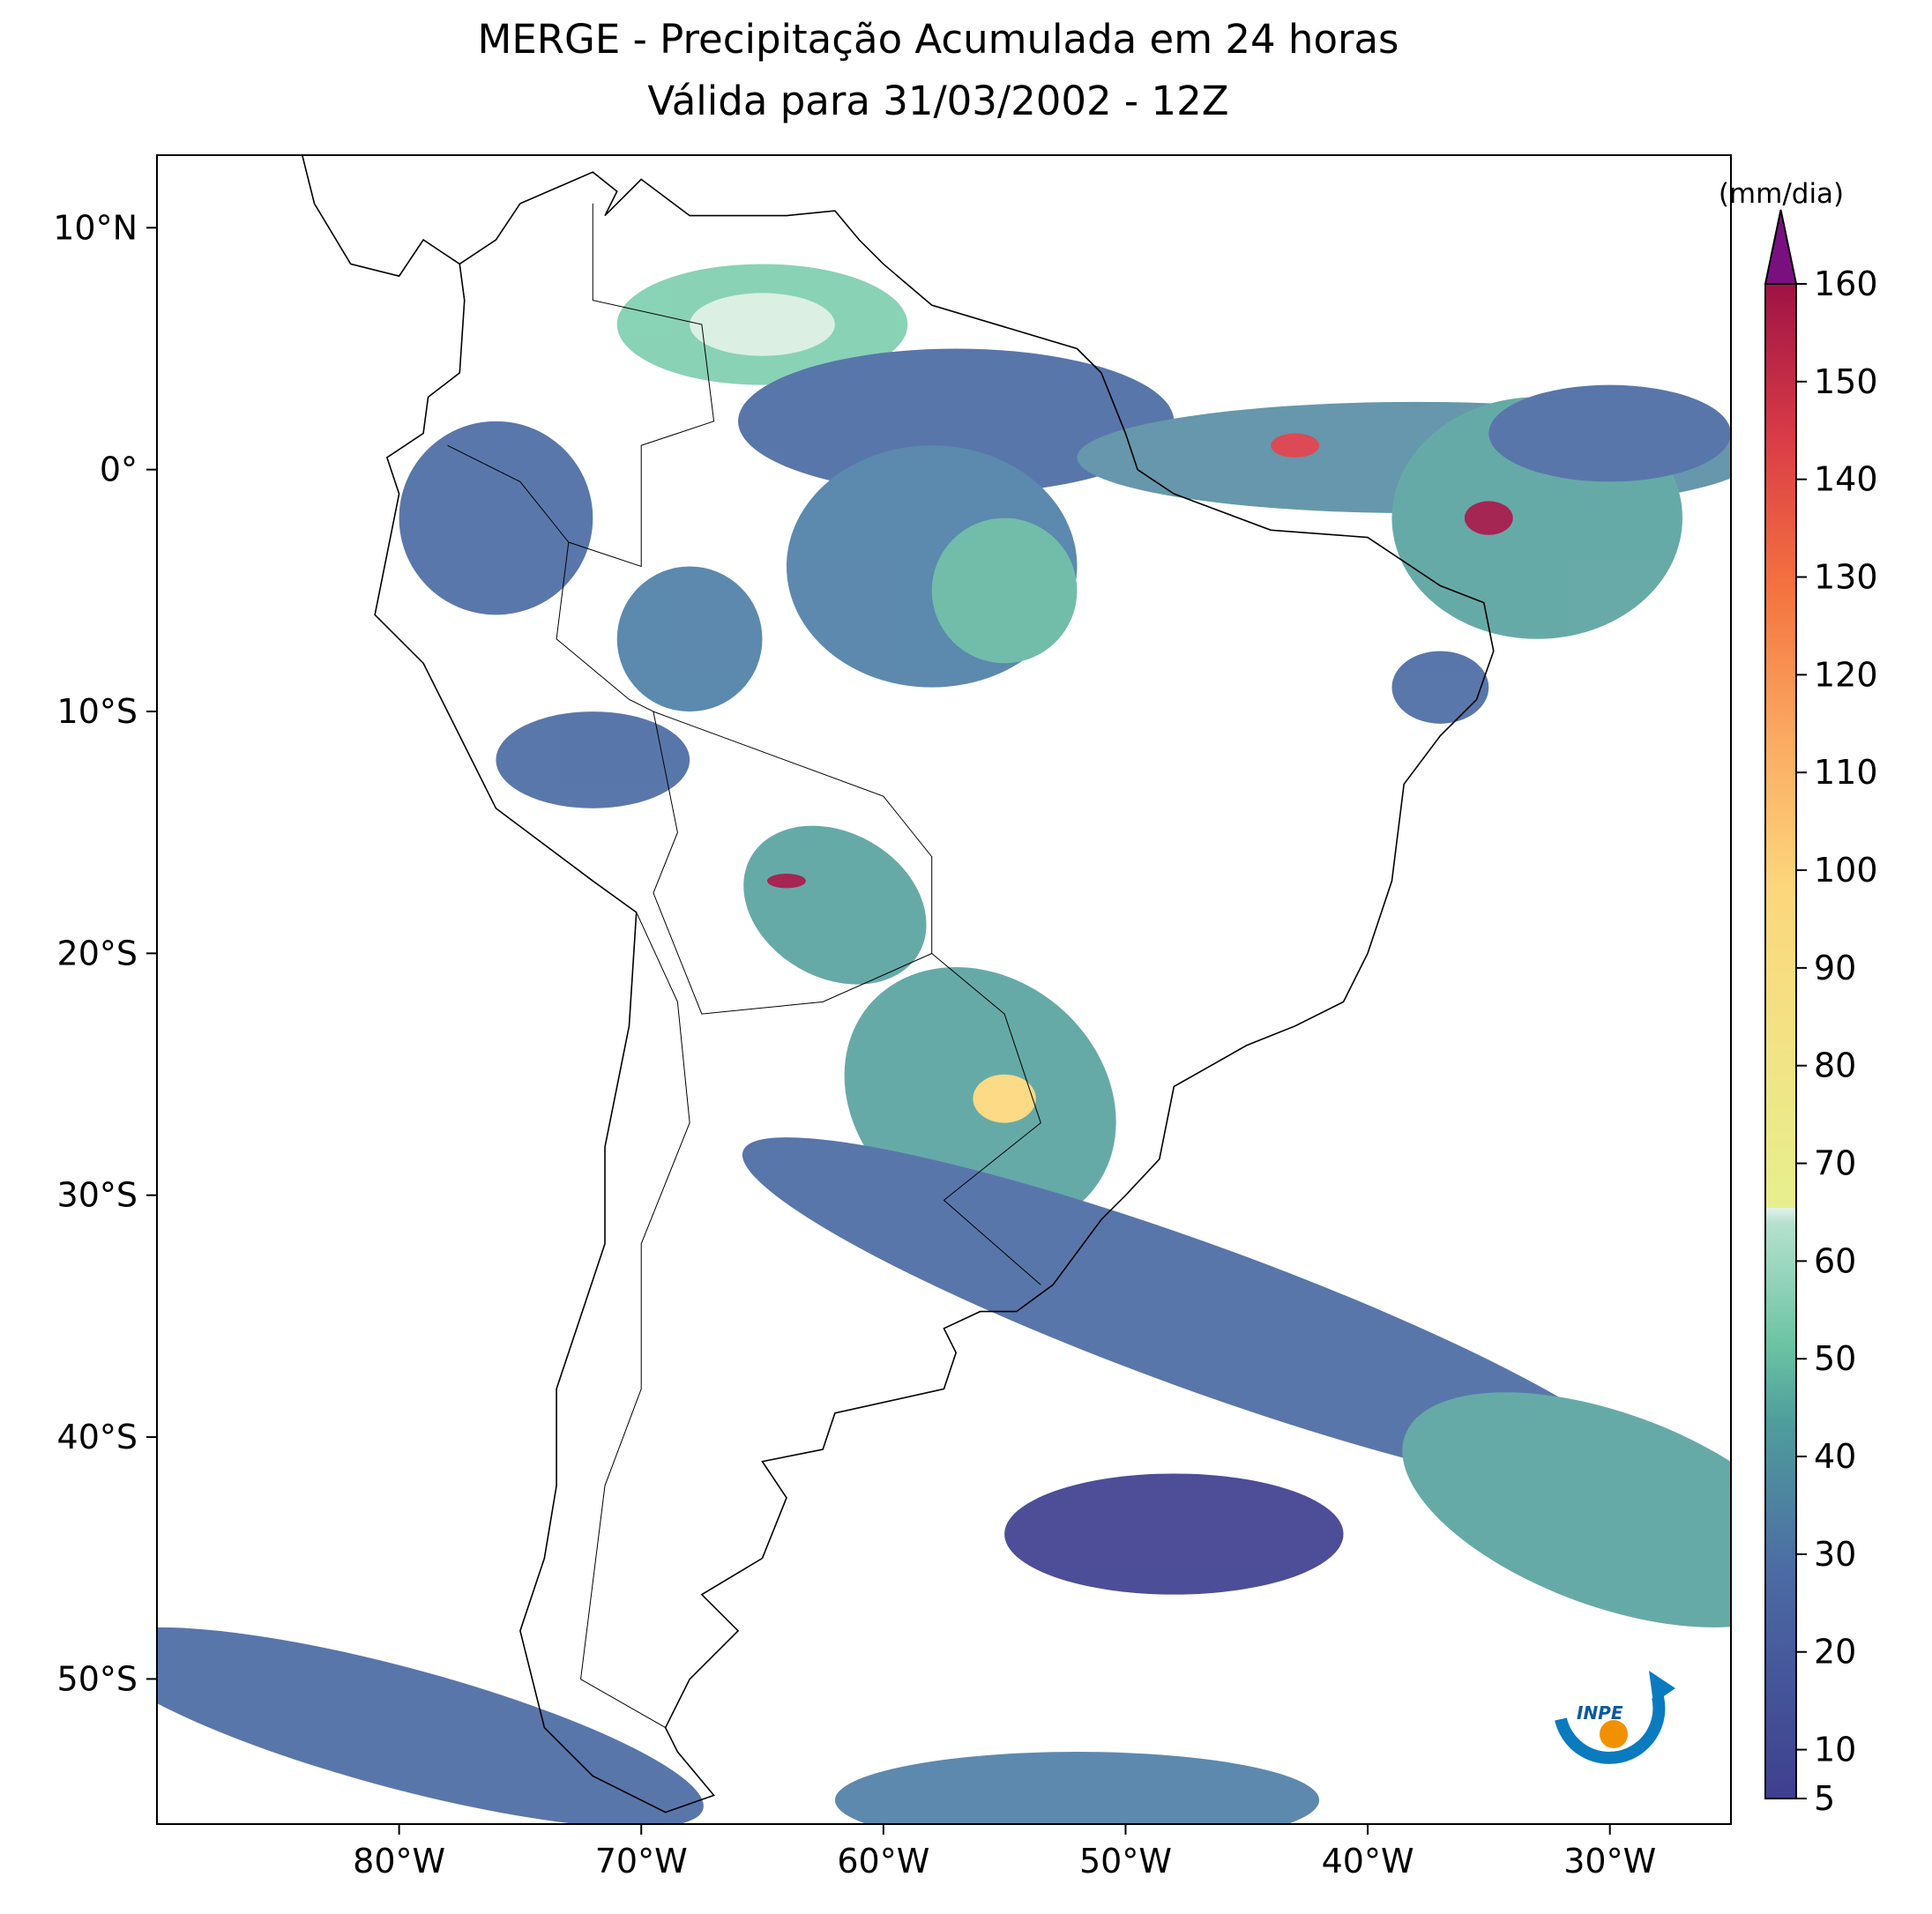  What do you see at coordinates (97, 1195) in the screenshot?
I see `y-tick-label: 30°S` at bounding box center [97, 1195].